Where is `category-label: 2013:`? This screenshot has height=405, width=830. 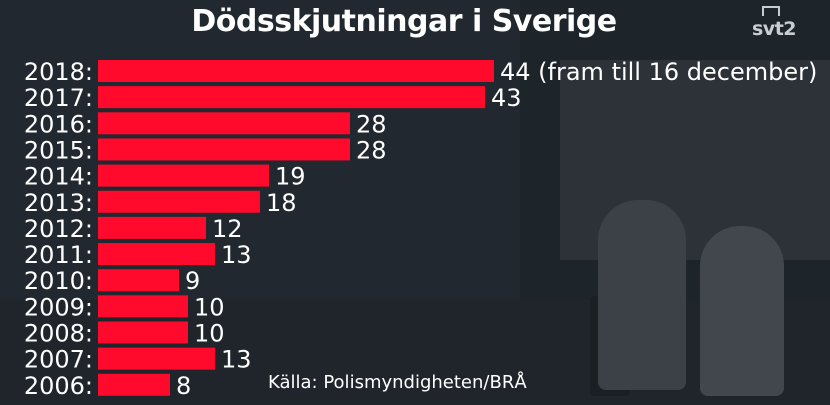
category-label: 2013: is located at coordinates (58, 203).